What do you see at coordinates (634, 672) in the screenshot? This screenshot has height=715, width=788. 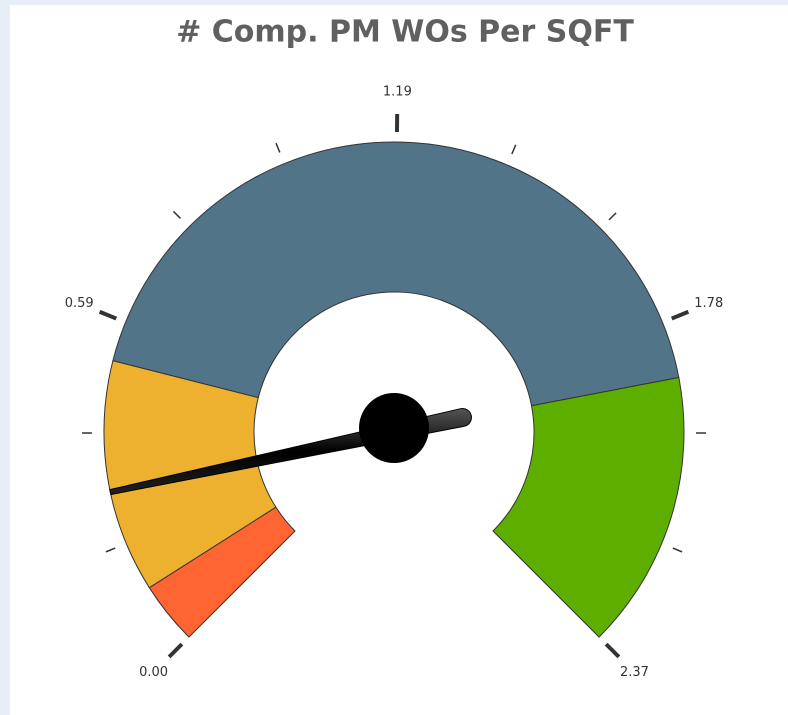 I see `tick-label: 2.37` at bounding box center [634, 672].